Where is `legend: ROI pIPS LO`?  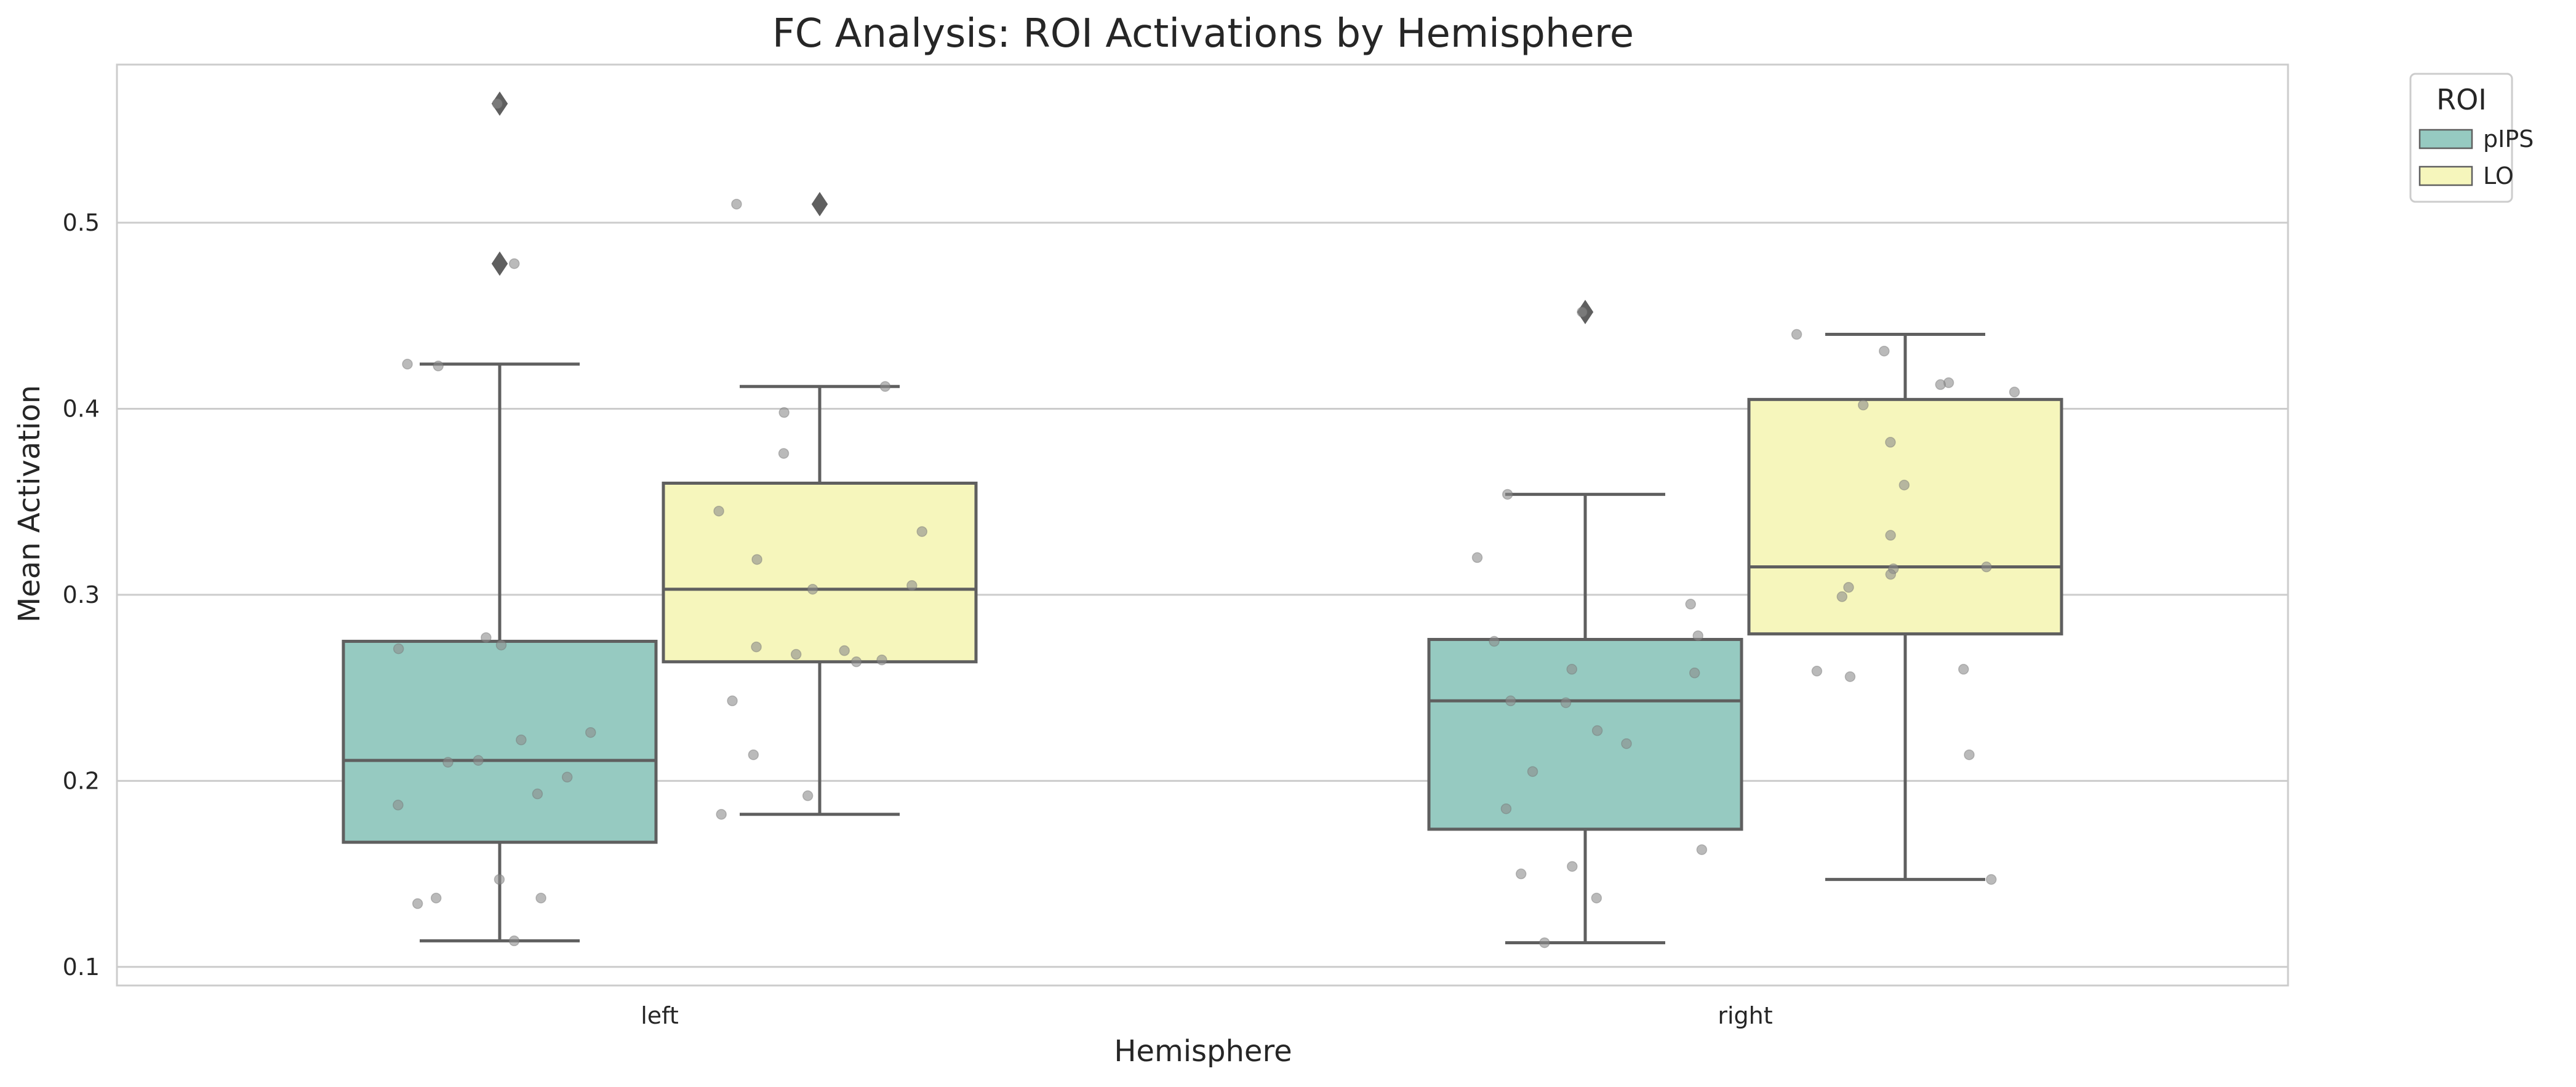
legend: ROI pIPS LO is located at coordinates (2471, 138).